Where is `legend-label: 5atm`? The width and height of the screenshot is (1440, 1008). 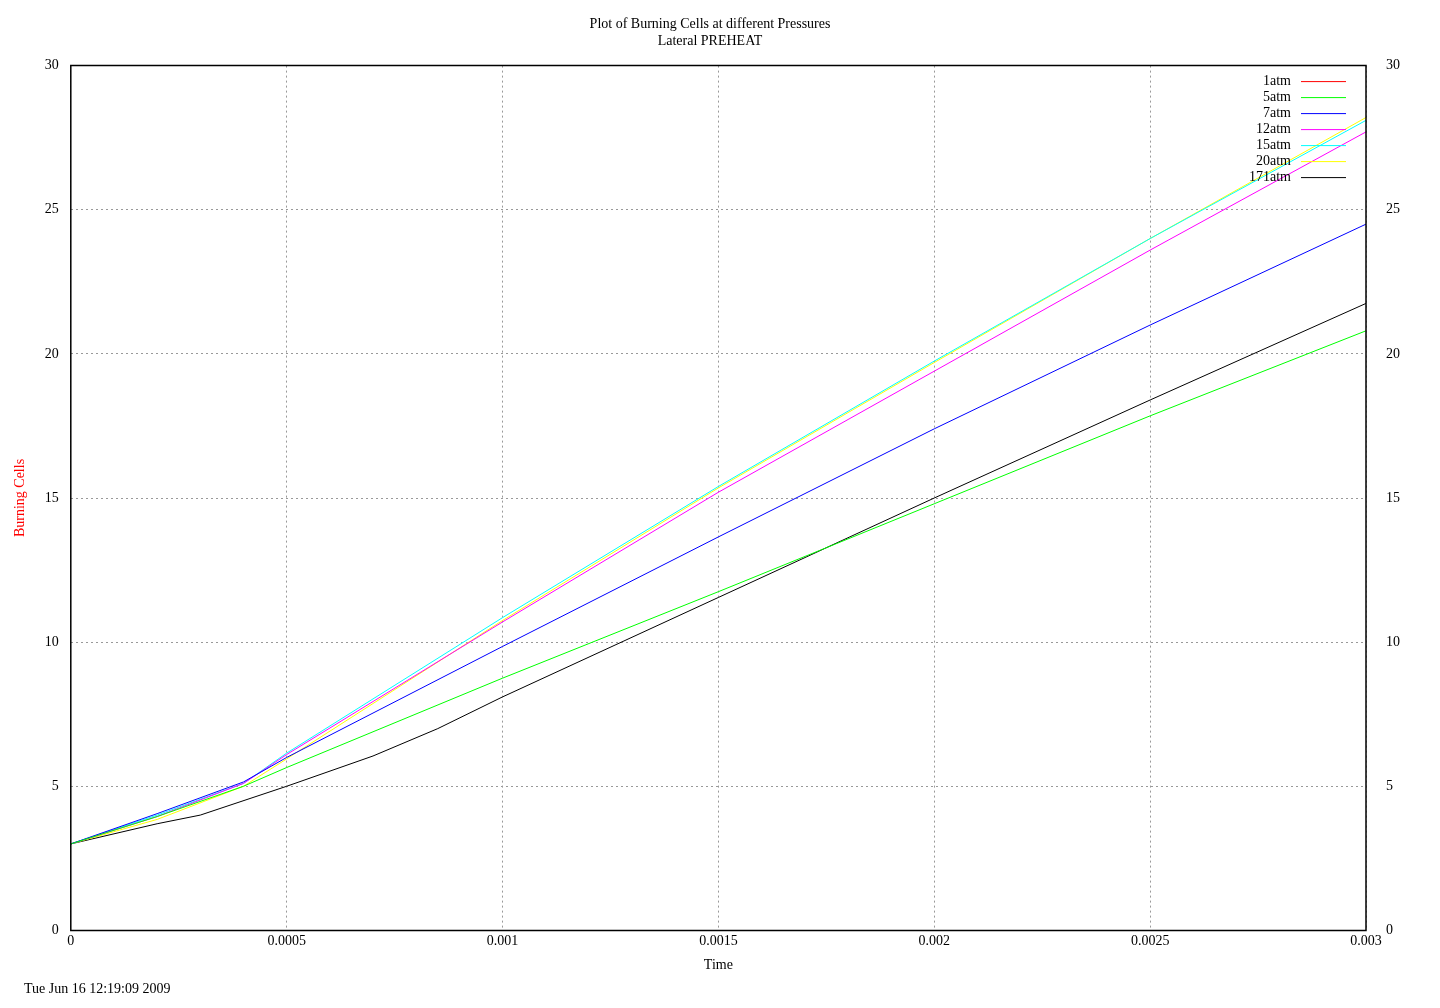 legend-label: 5atm is located at coordinates (1277, 97).